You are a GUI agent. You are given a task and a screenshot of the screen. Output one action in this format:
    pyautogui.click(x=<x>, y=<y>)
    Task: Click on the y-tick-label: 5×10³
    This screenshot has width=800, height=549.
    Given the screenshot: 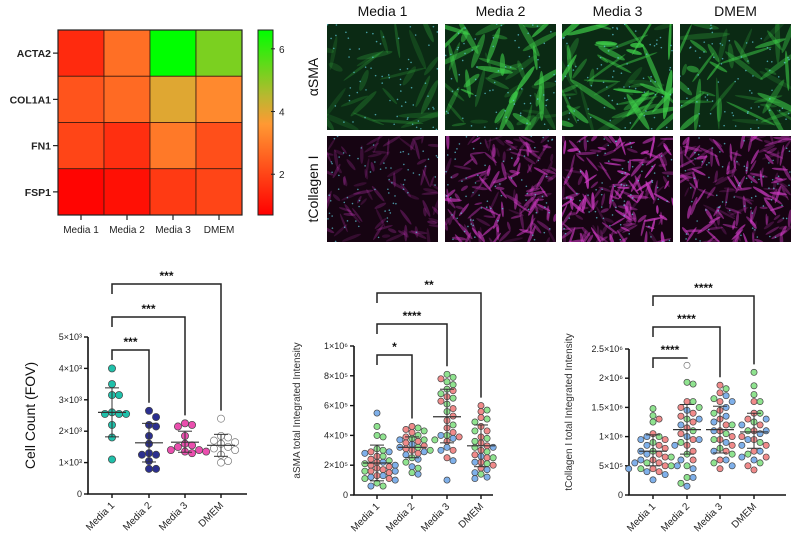 What is the action you would take?
    pyautogui.click(x=70, y=337)
    